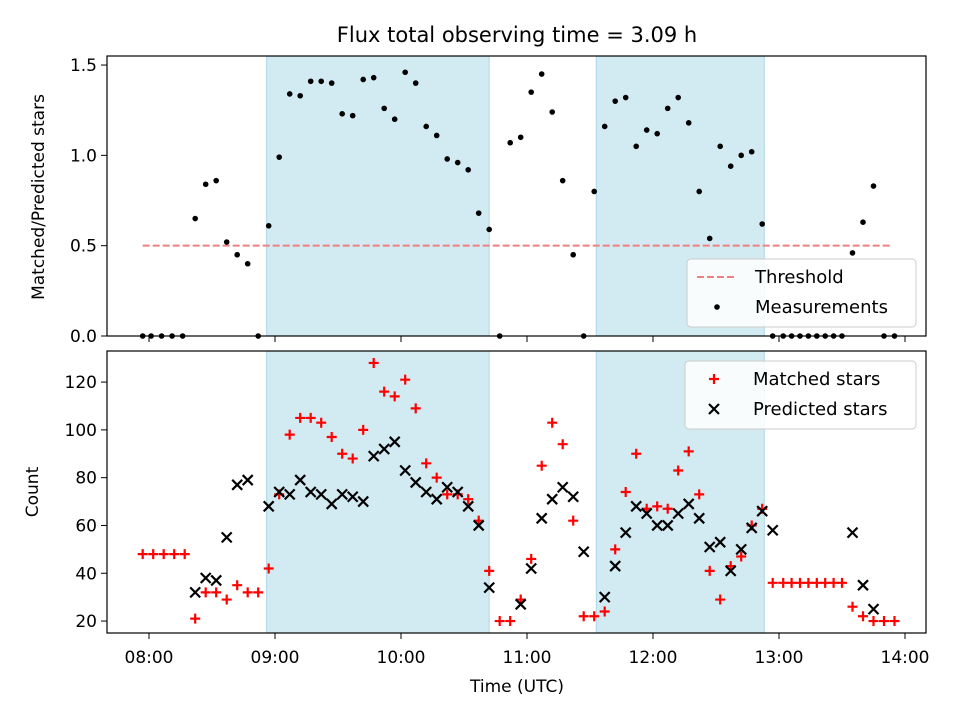 Image resolution: width=960 pixels, height=720 pixels. I want to click on x-tick-label: 11:00, so click(527, 658).